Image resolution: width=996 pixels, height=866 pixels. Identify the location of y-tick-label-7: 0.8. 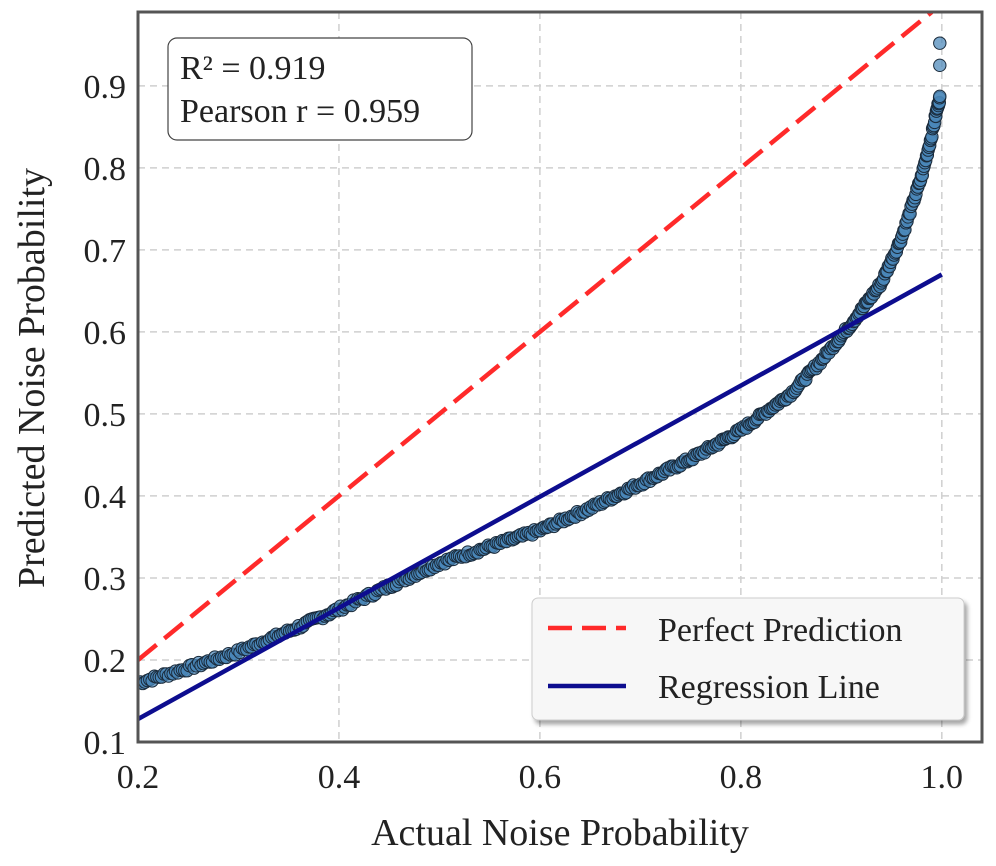
(105, 169).